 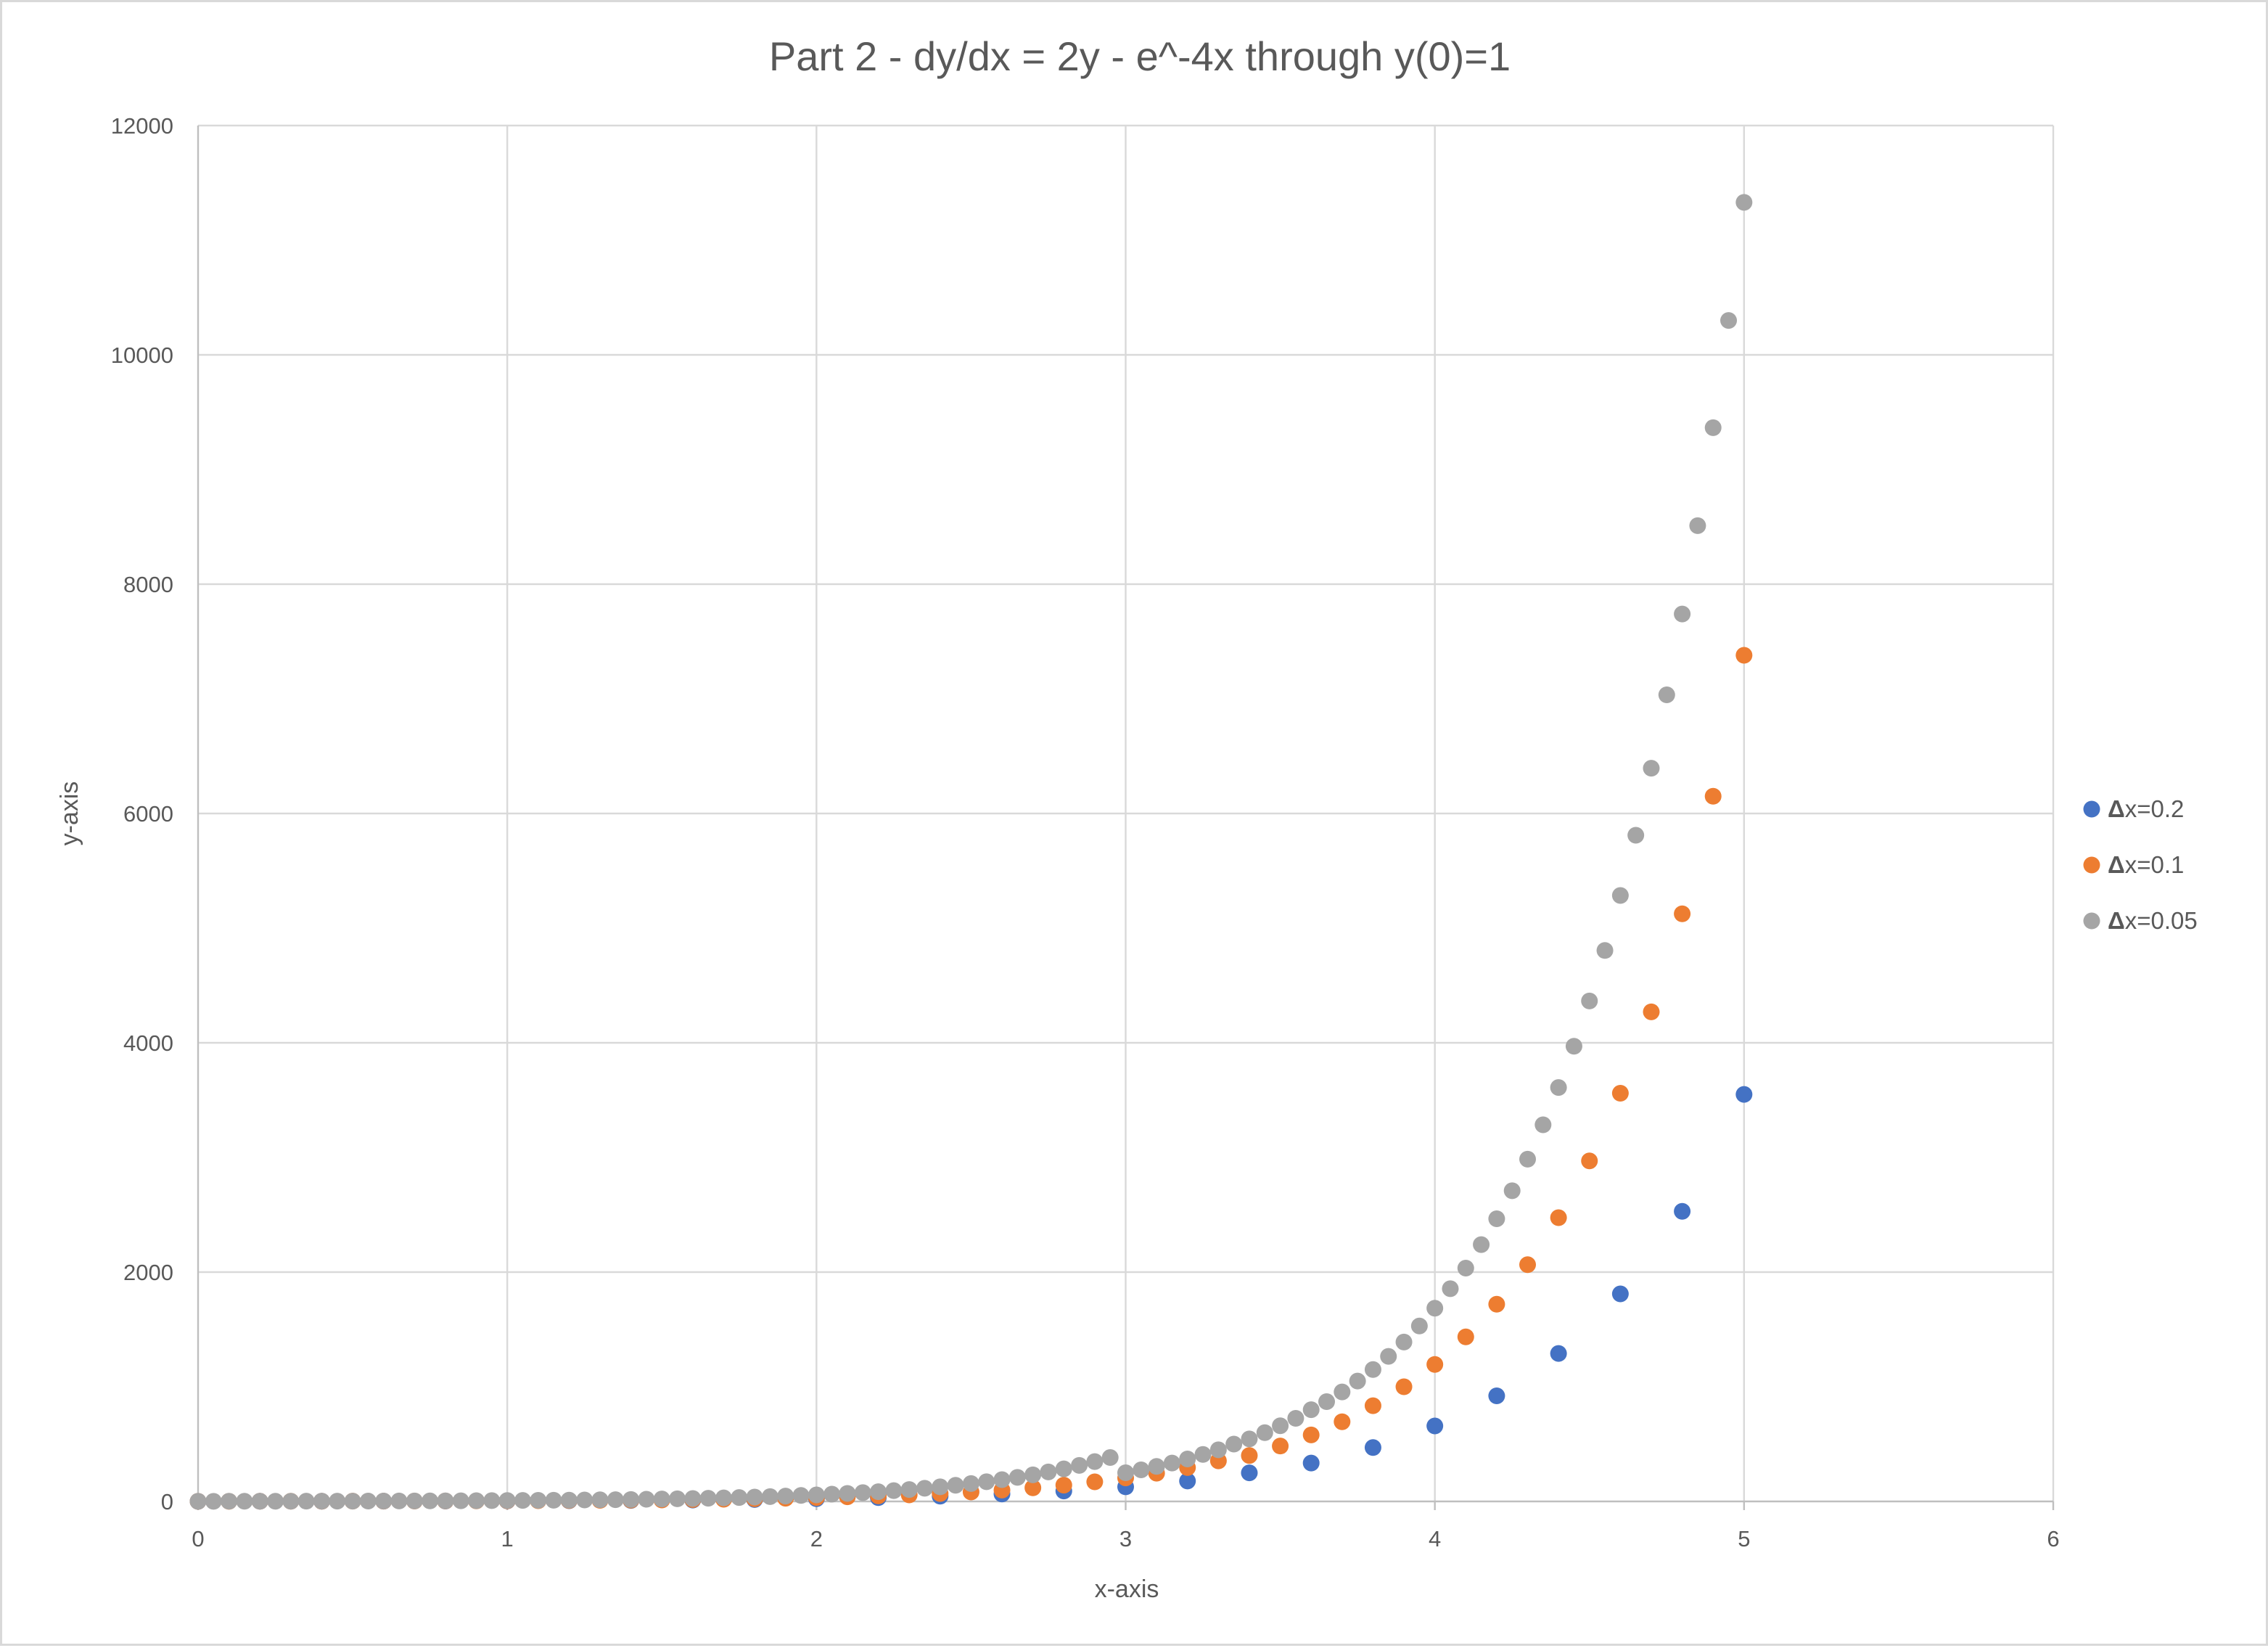 I want to click on x-tick-label: 5, so click(x=1744, y=1538).